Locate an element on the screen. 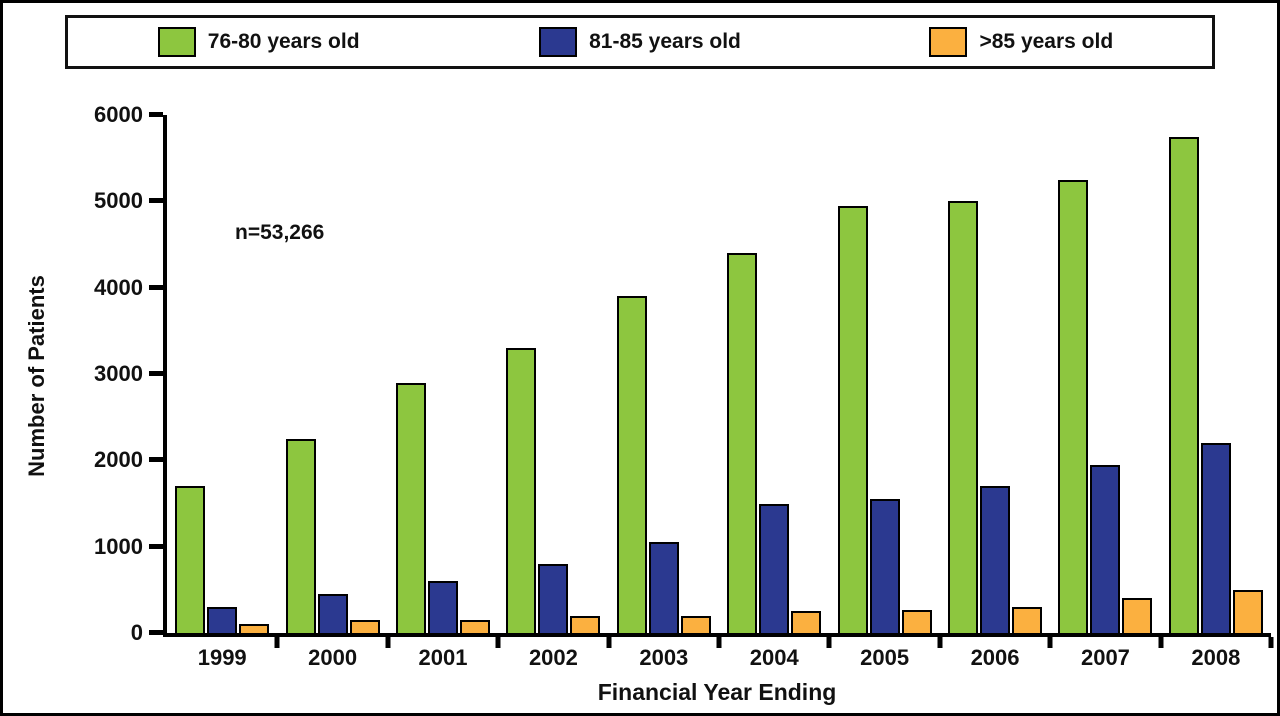 The width and height of the screenshot is (1280, 716). legend-swatch-green is located at coordinates (176, 42).